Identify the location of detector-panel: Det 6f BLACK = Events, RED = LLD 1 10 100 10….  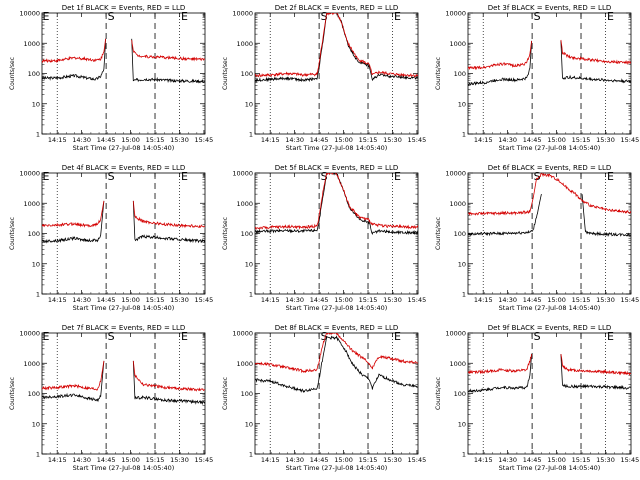
(532, 240).